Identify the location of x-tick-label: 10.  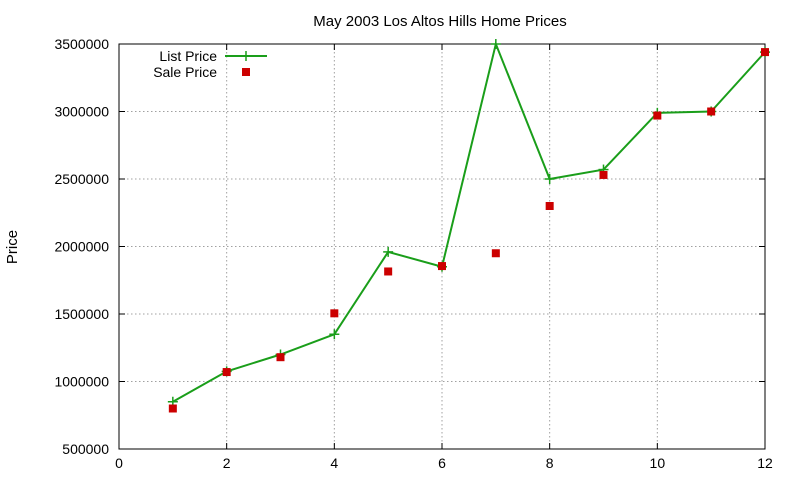
(658, 463).